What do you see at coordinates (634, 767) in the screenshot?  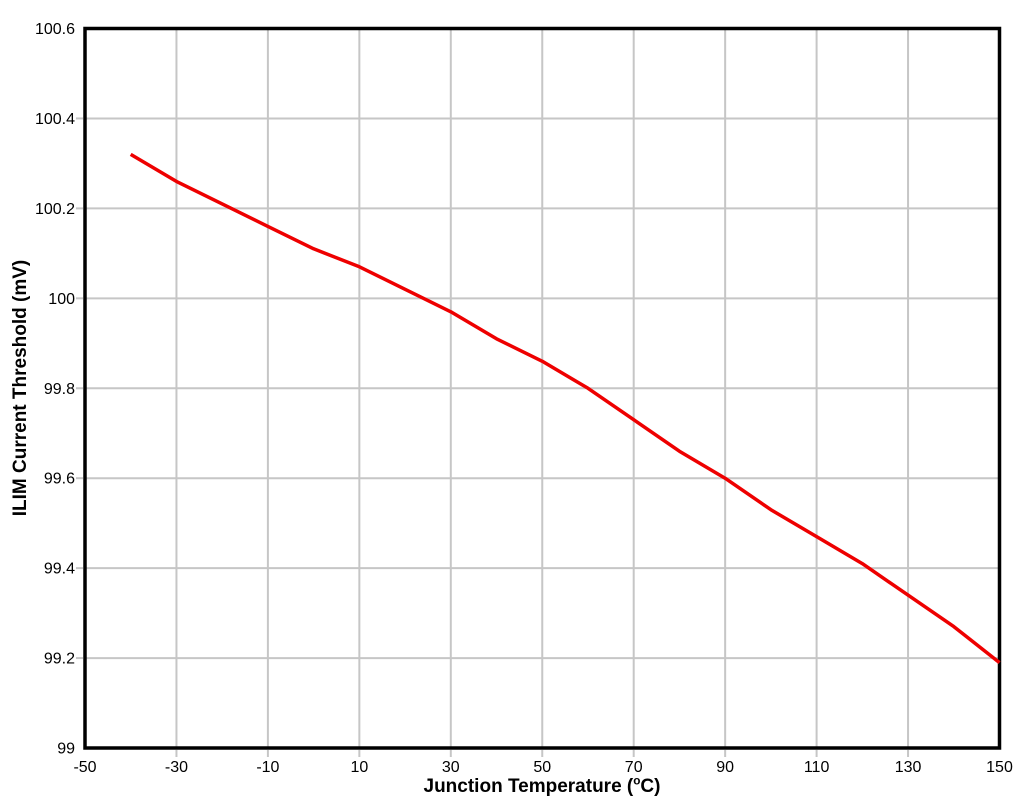 I see `x-tick-label: 70` at bounding box center [634, 767].